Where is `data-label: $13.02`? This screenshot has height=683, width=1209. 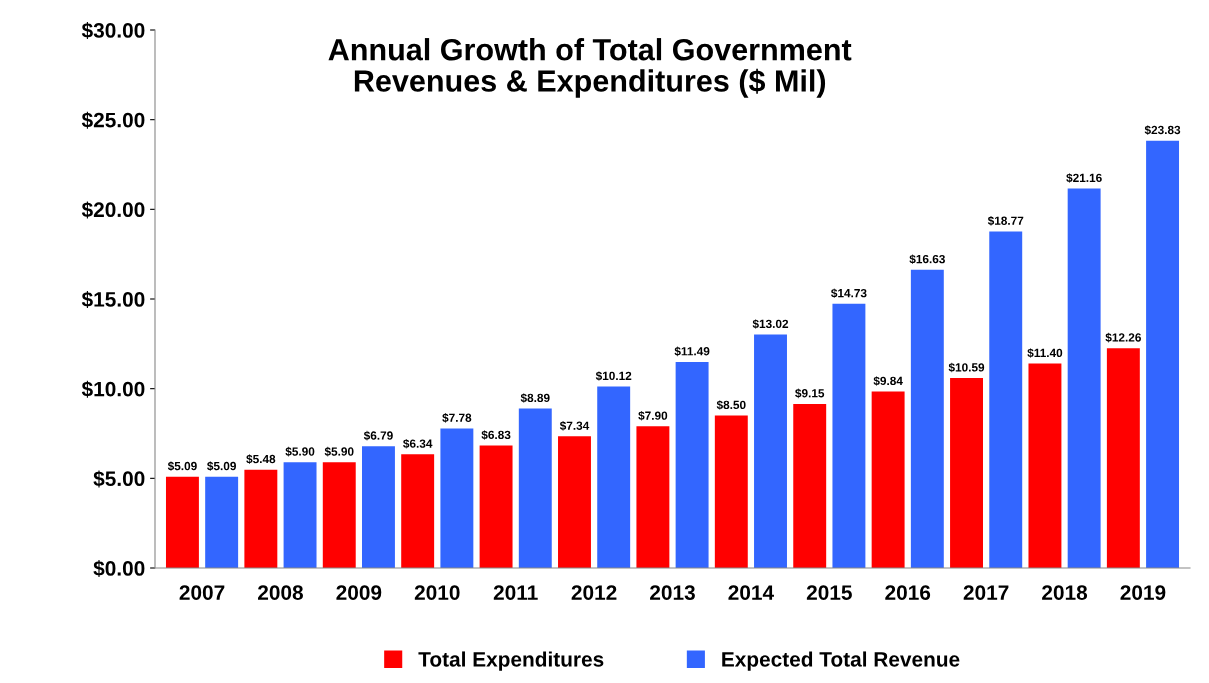
data-label: $13.02 is located at coordinates (770, 324).